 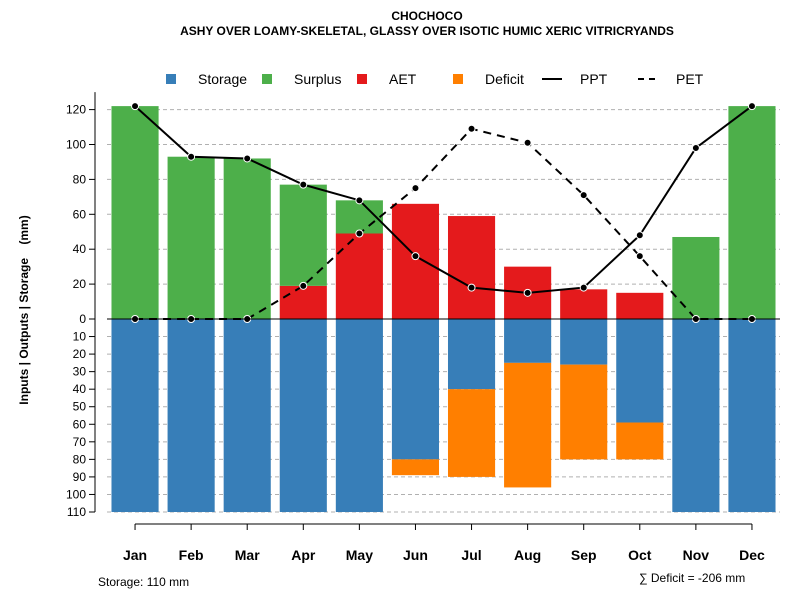 What do you see at coordinates (76, 110) in the screenshot?
I see `y-tick-label: 120` at bounding box center [76, 110].